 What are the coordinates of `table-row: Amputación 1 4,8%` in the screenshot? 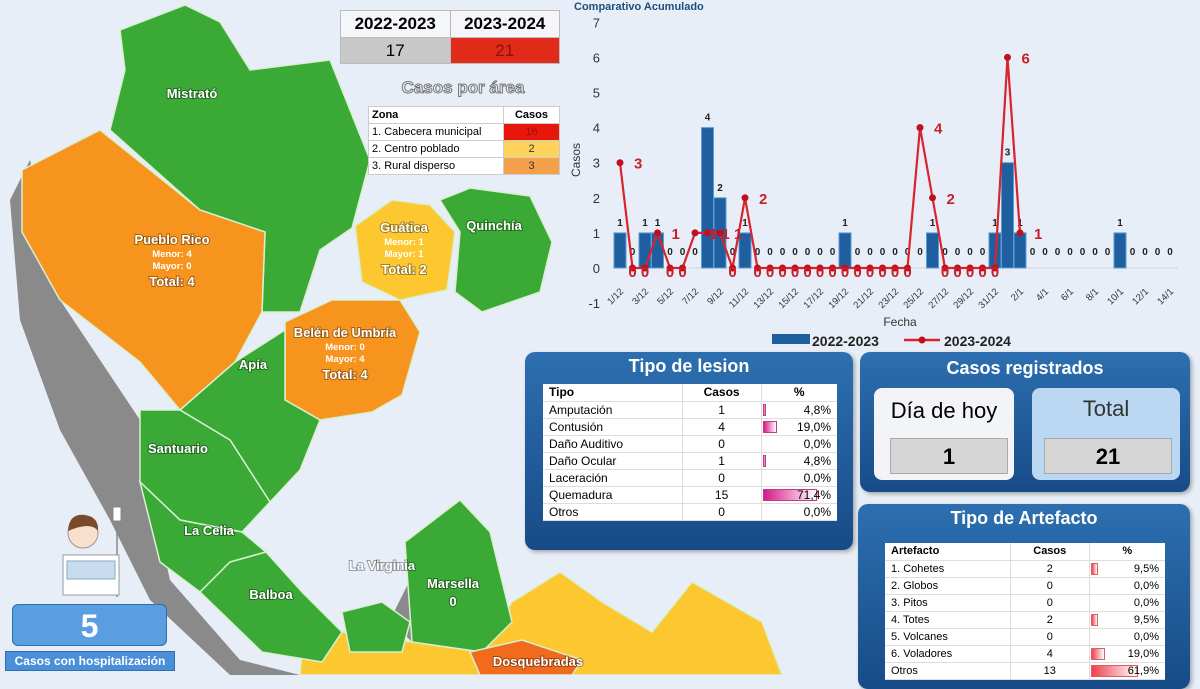 It's located at (690, 410).